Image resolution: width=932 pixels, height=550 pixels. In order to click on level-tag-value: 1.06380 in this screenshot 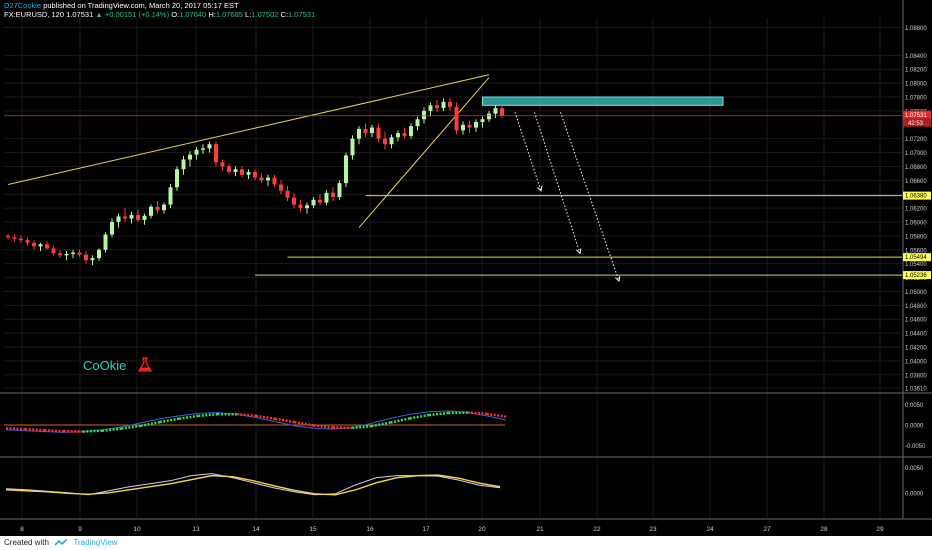, I will do `click(916, 197)`.